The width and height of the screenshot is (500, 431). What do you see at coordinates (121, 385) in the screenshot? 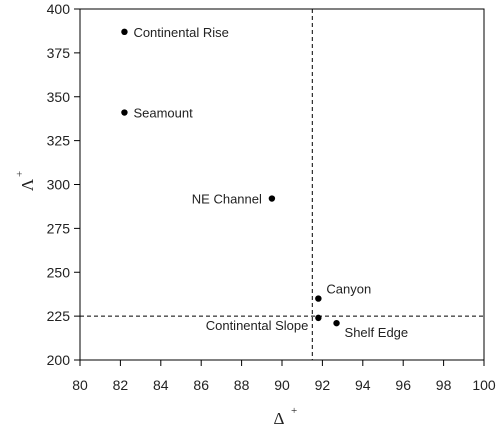
I see `x-tick-label: 82` at bounding box center [121, 385].